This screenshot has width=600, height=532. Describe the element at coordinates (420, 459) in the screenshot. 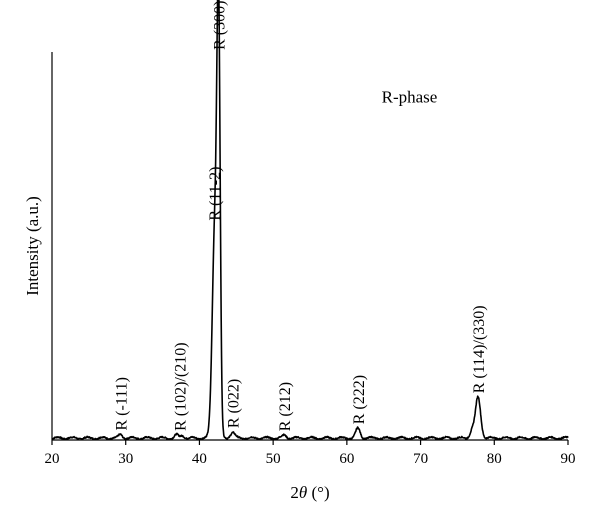

I see `x-tick-label: 70` at that location.